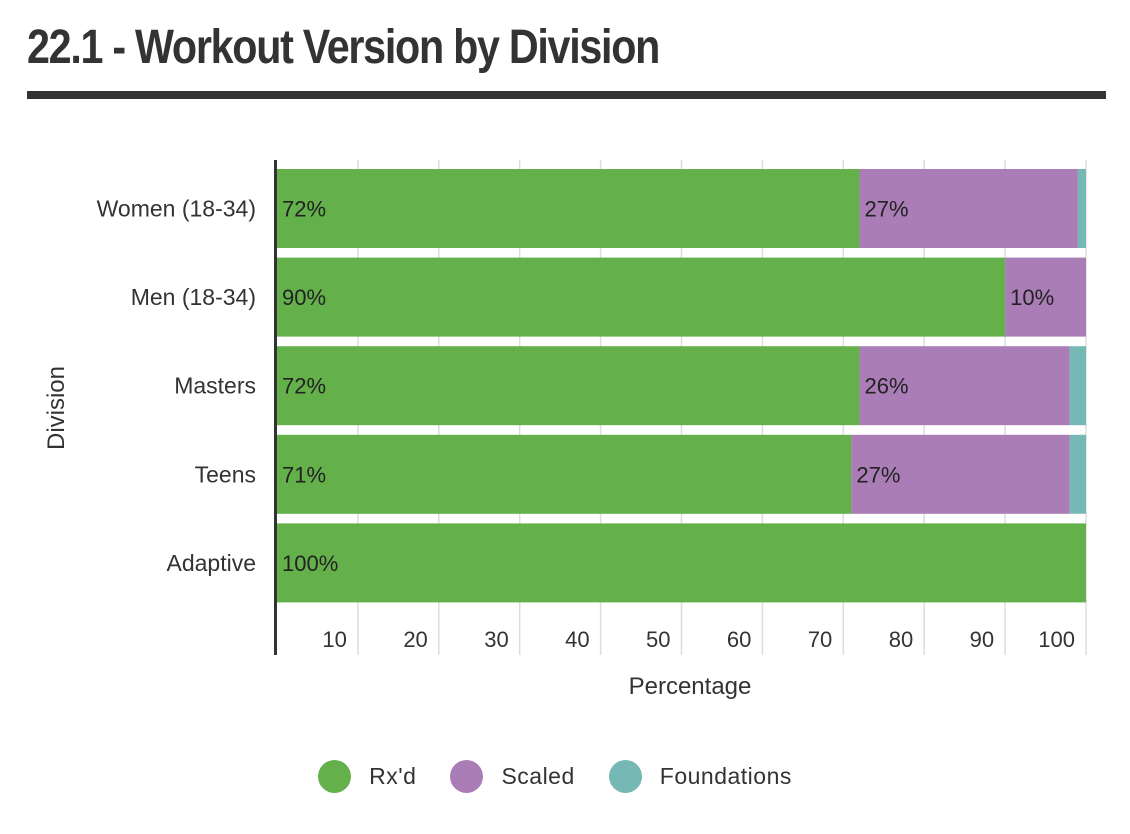 The image size is (1130, 834). I want to click on legend-label: Foundations, so click(725, 776).